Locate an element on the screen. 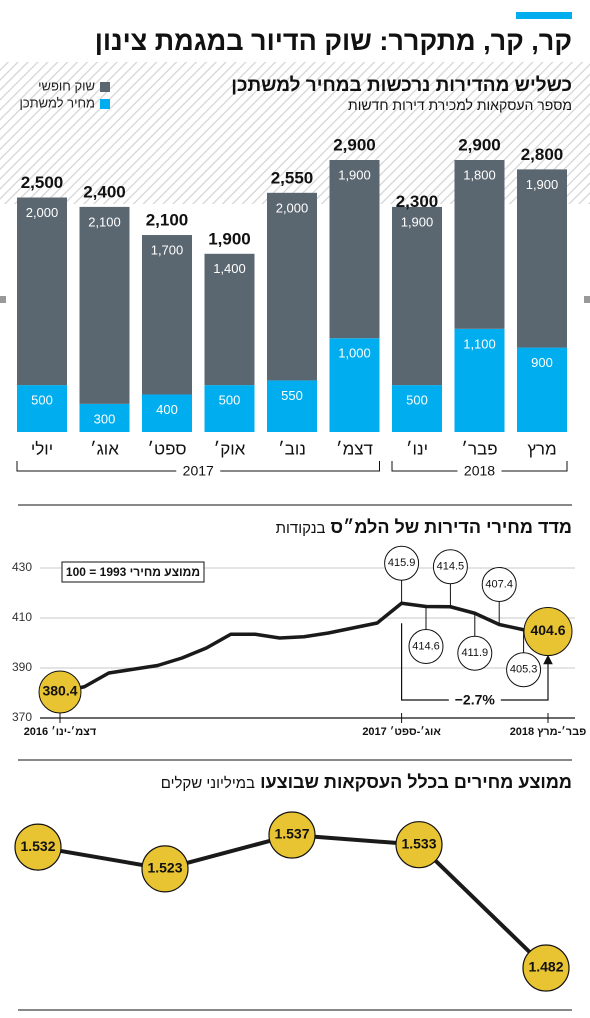  page-title: קר, קר, מתקרר: שוק הדיור במגמת צינון is located at coordinates (333, 41).